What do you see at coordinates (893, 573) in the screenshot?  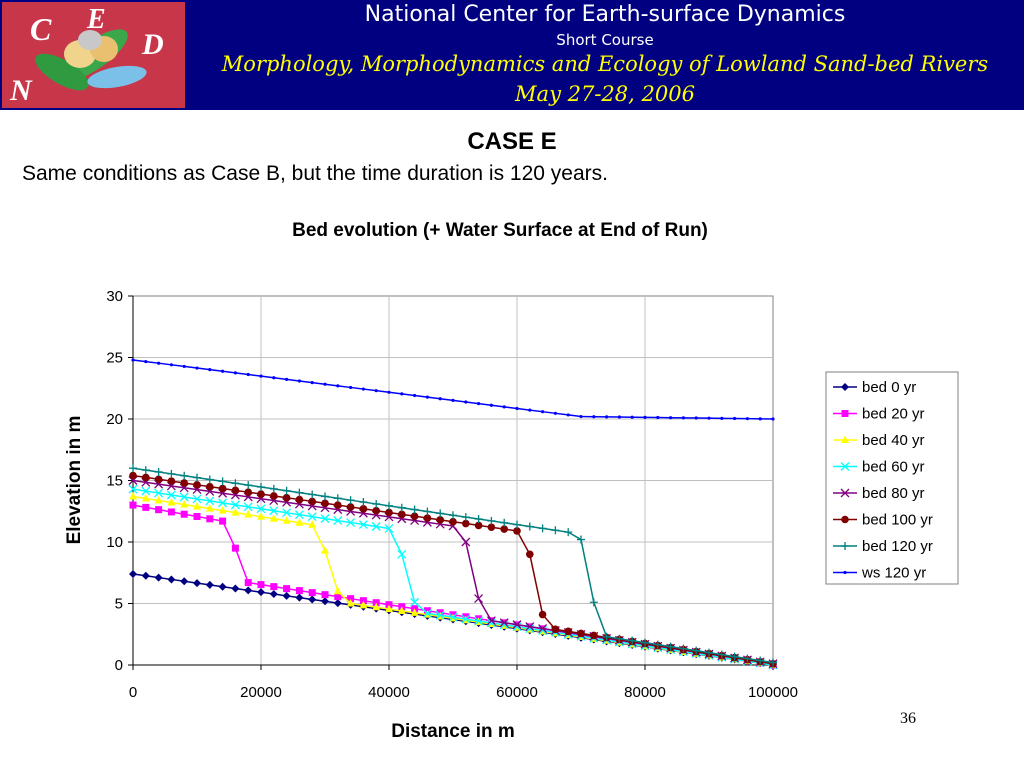 I see `legend-label: ws 120 yr` at bounding box center [893, 573].